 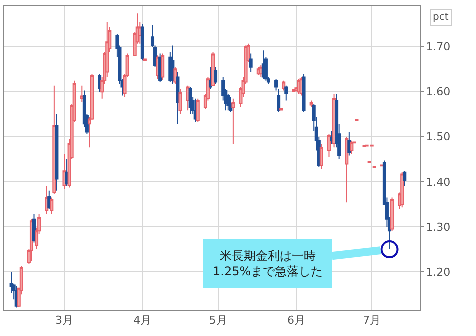 What do you see at coordinates (143, 321) in the screenshot?
I see `x-tick-label: 4月` at bounding box center [143, 321].